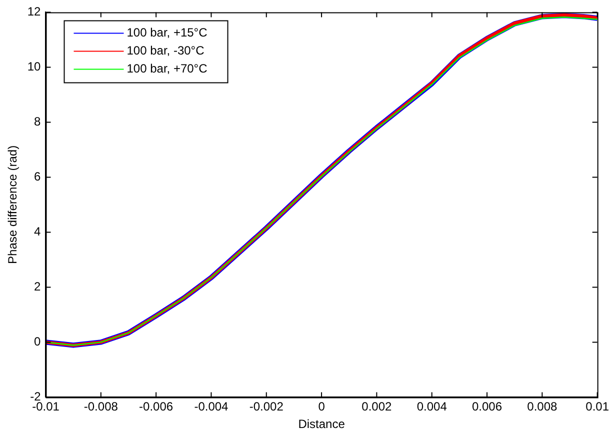 Image resolution: width=612 pixels, height=432 pixels. What do you see at coordinates (38, 177) in the screenshot?
I see `y-tick-label: 6` at bounding box center [38, 177].